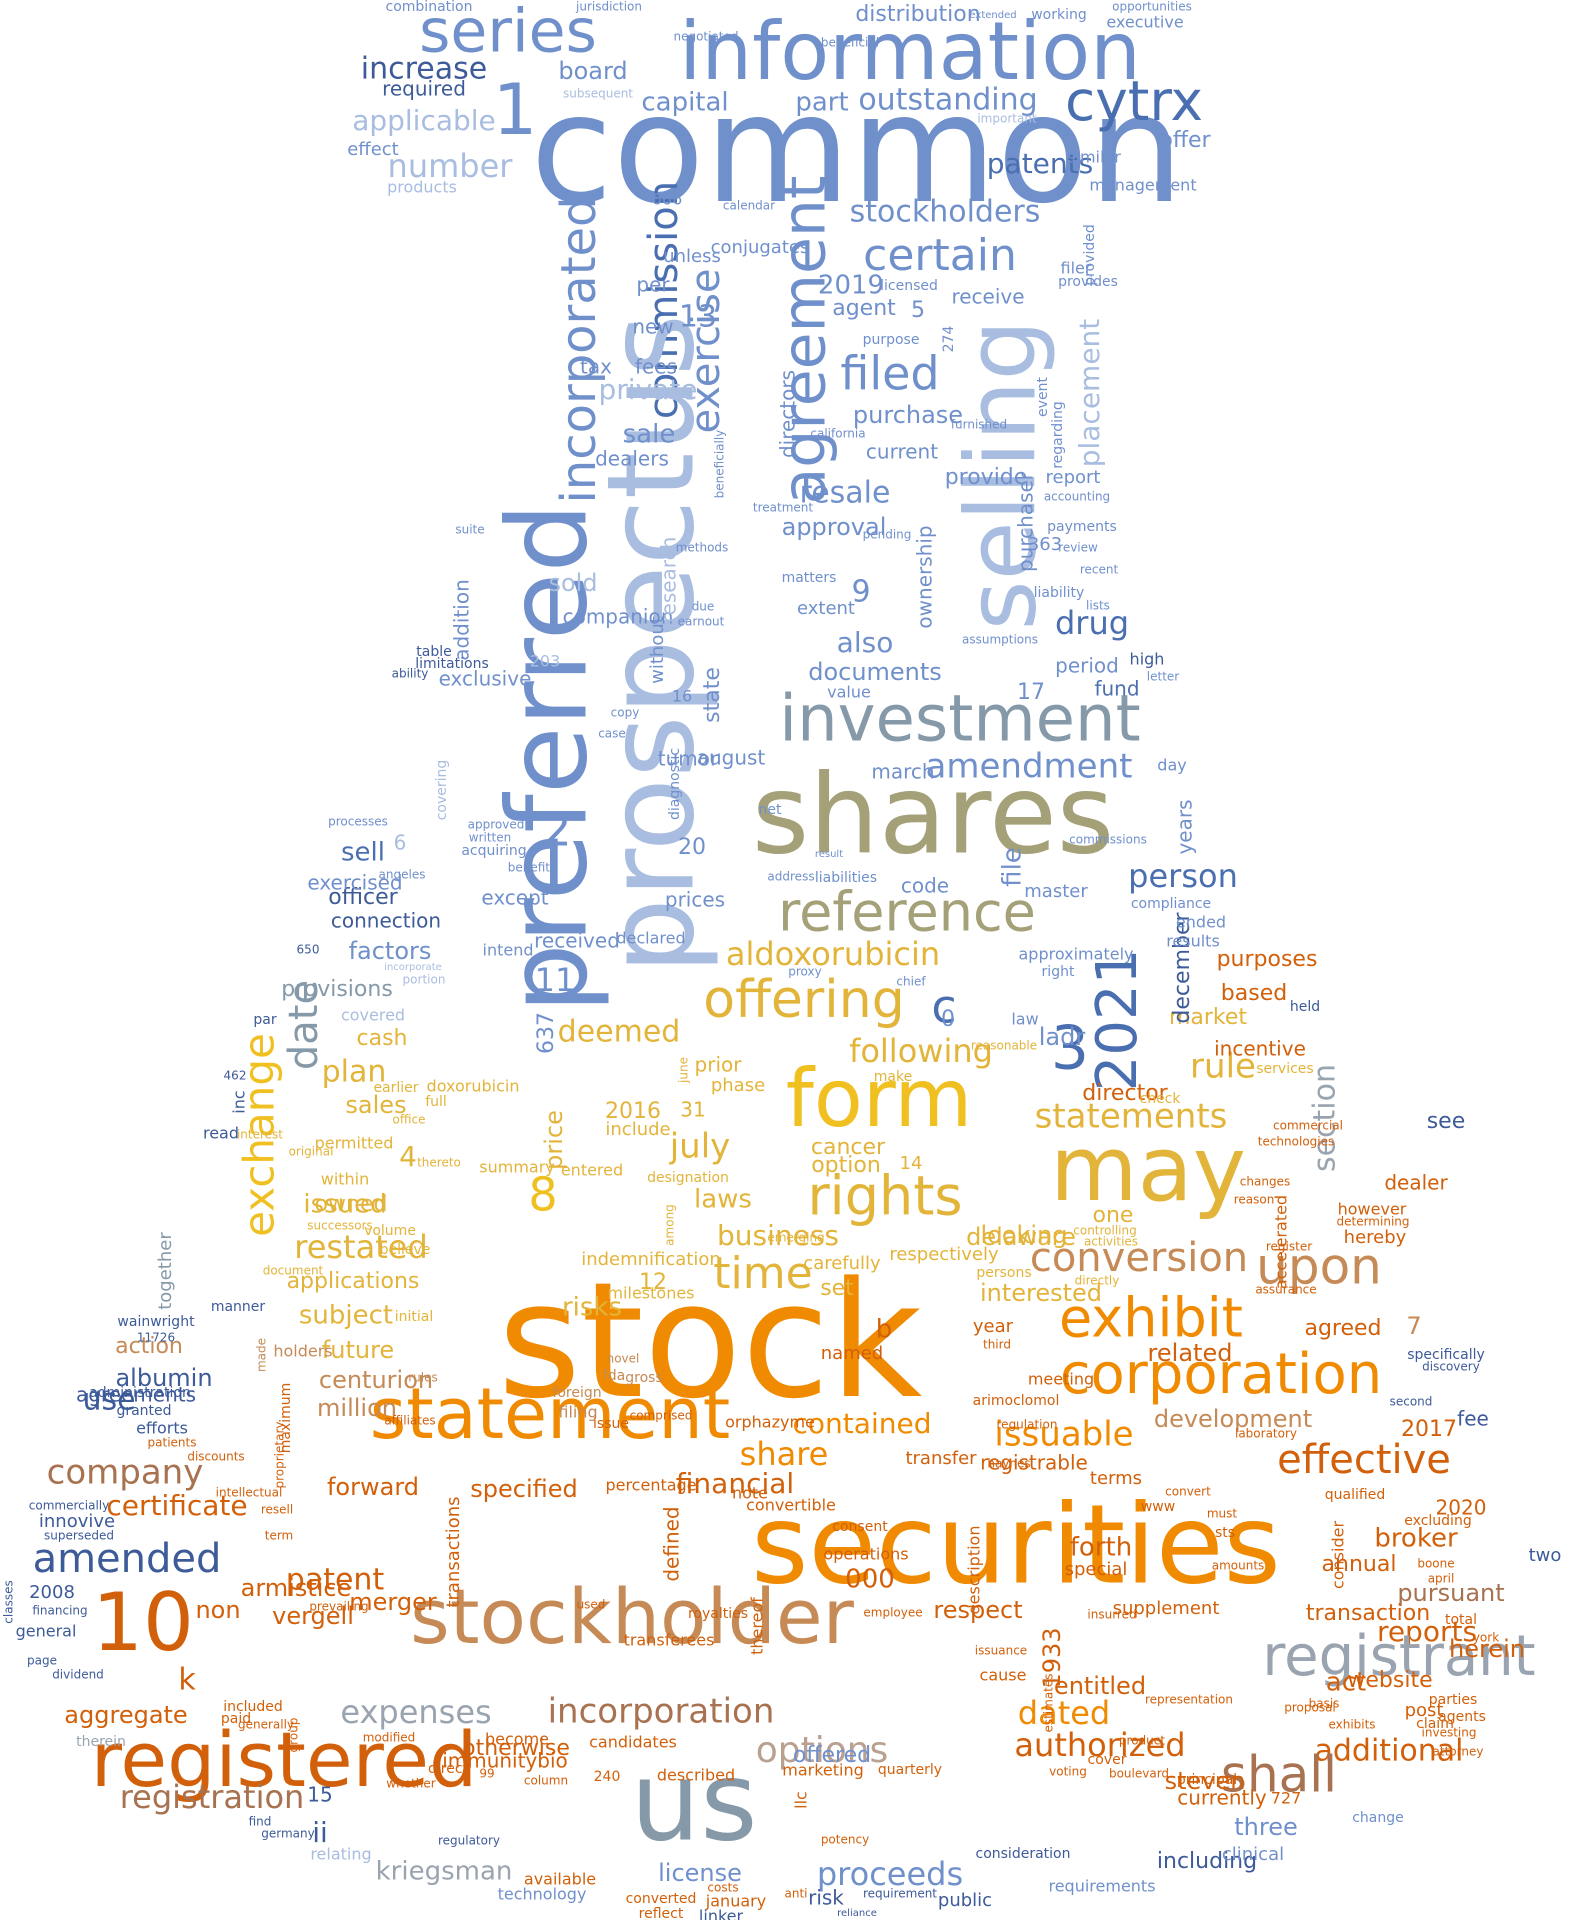  I want to click on word-tax: tax, so click(596, 367).